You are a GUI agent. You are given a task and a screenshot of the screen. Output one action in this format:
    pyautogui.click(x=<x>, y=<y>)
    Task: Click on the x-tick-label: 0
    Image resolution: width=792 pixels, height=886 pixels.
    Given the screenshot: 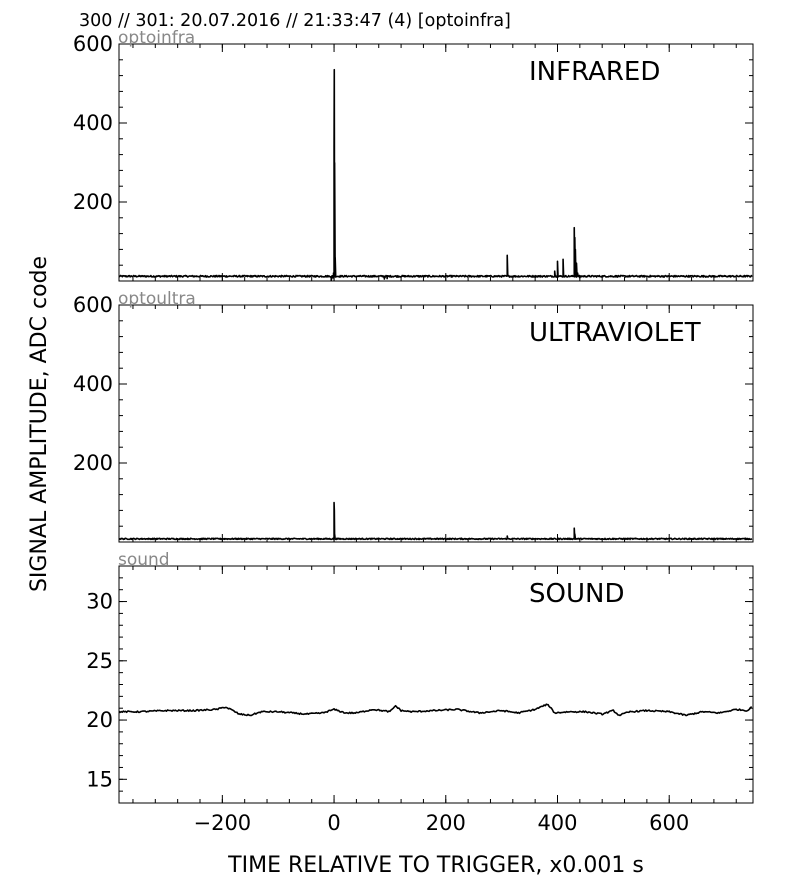 What is the action you would take?
    pyautogui.click(x=333, y=823)
    